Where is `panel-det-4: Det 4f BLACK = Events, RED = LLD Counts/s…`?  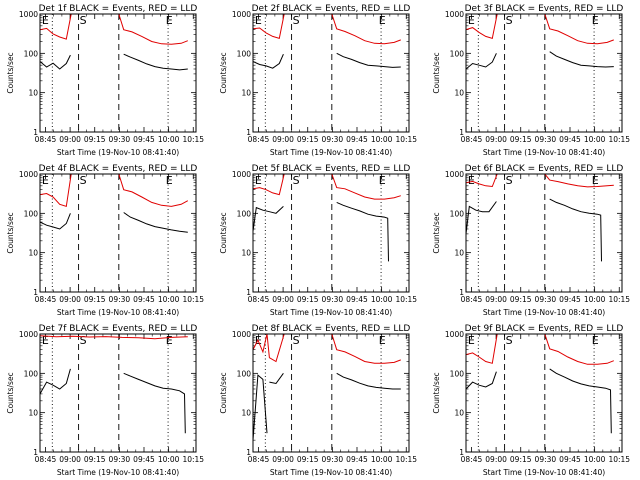 panel-det-4: Det 4f BLACK = Events, RED = LLD Counts/s… is located at coordinates (105, 240).